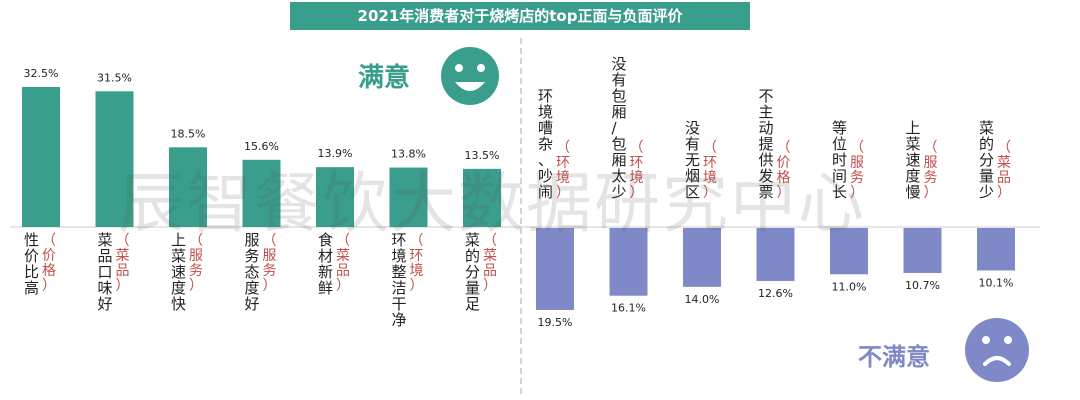  I want to click on positive-category-tag: （环境）, so click(417, 263).